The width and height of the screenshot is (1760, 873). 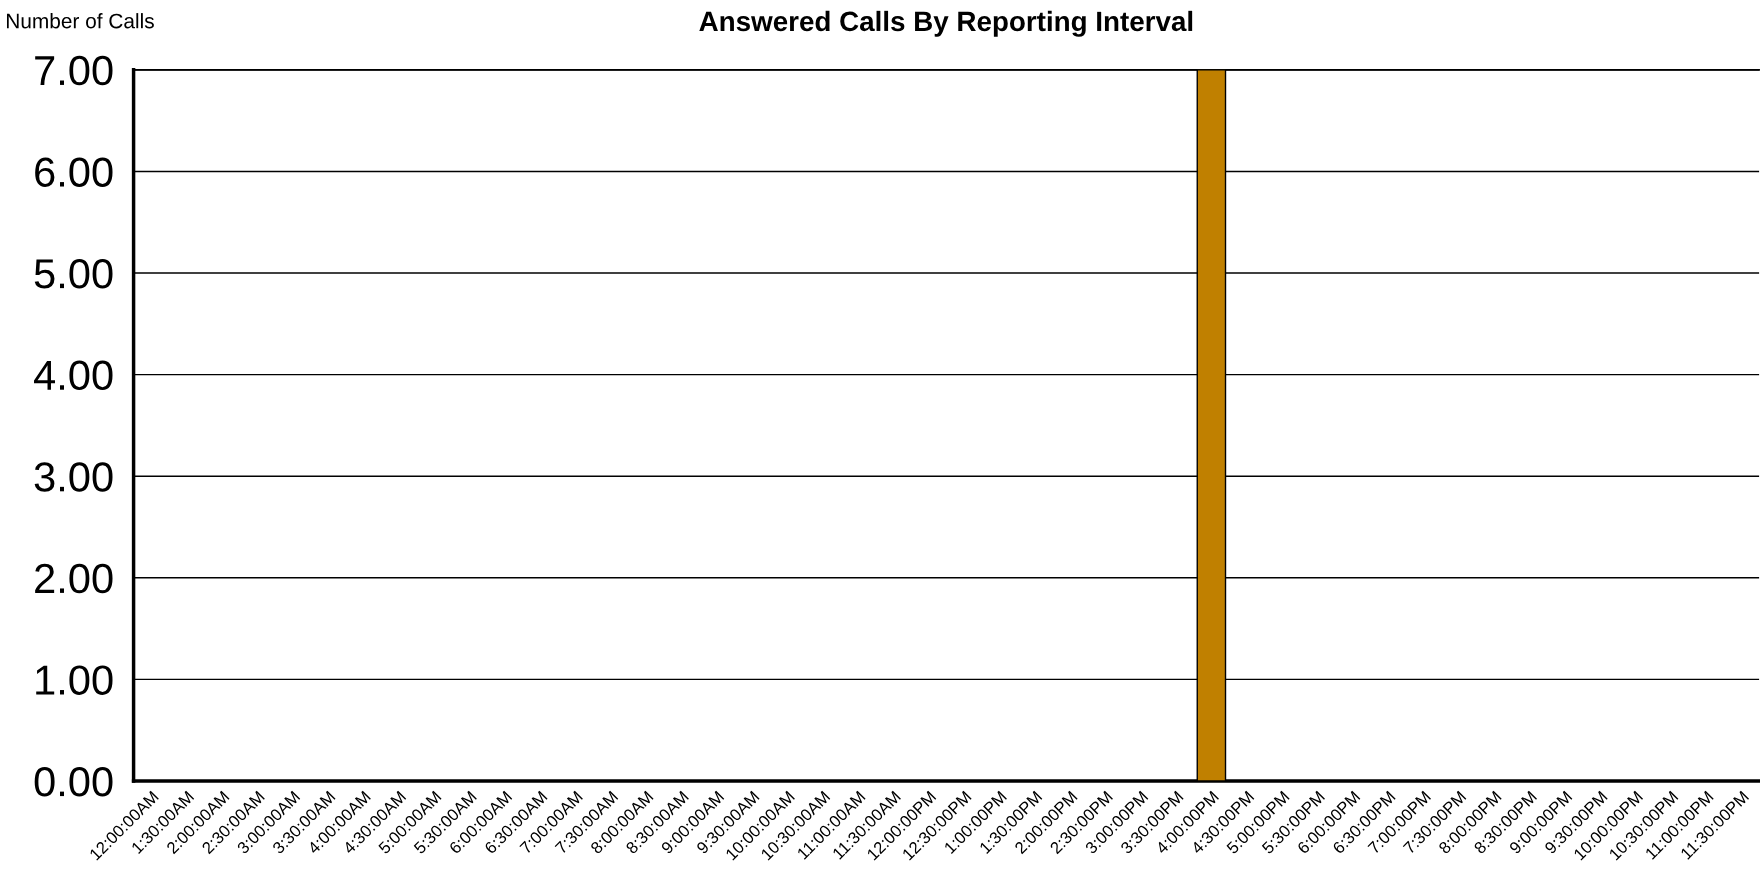 What do you see at coordinates (73, 375) in the screenshot?
I see `y-tick-label: 4.00` at bounding box center [73, 375].